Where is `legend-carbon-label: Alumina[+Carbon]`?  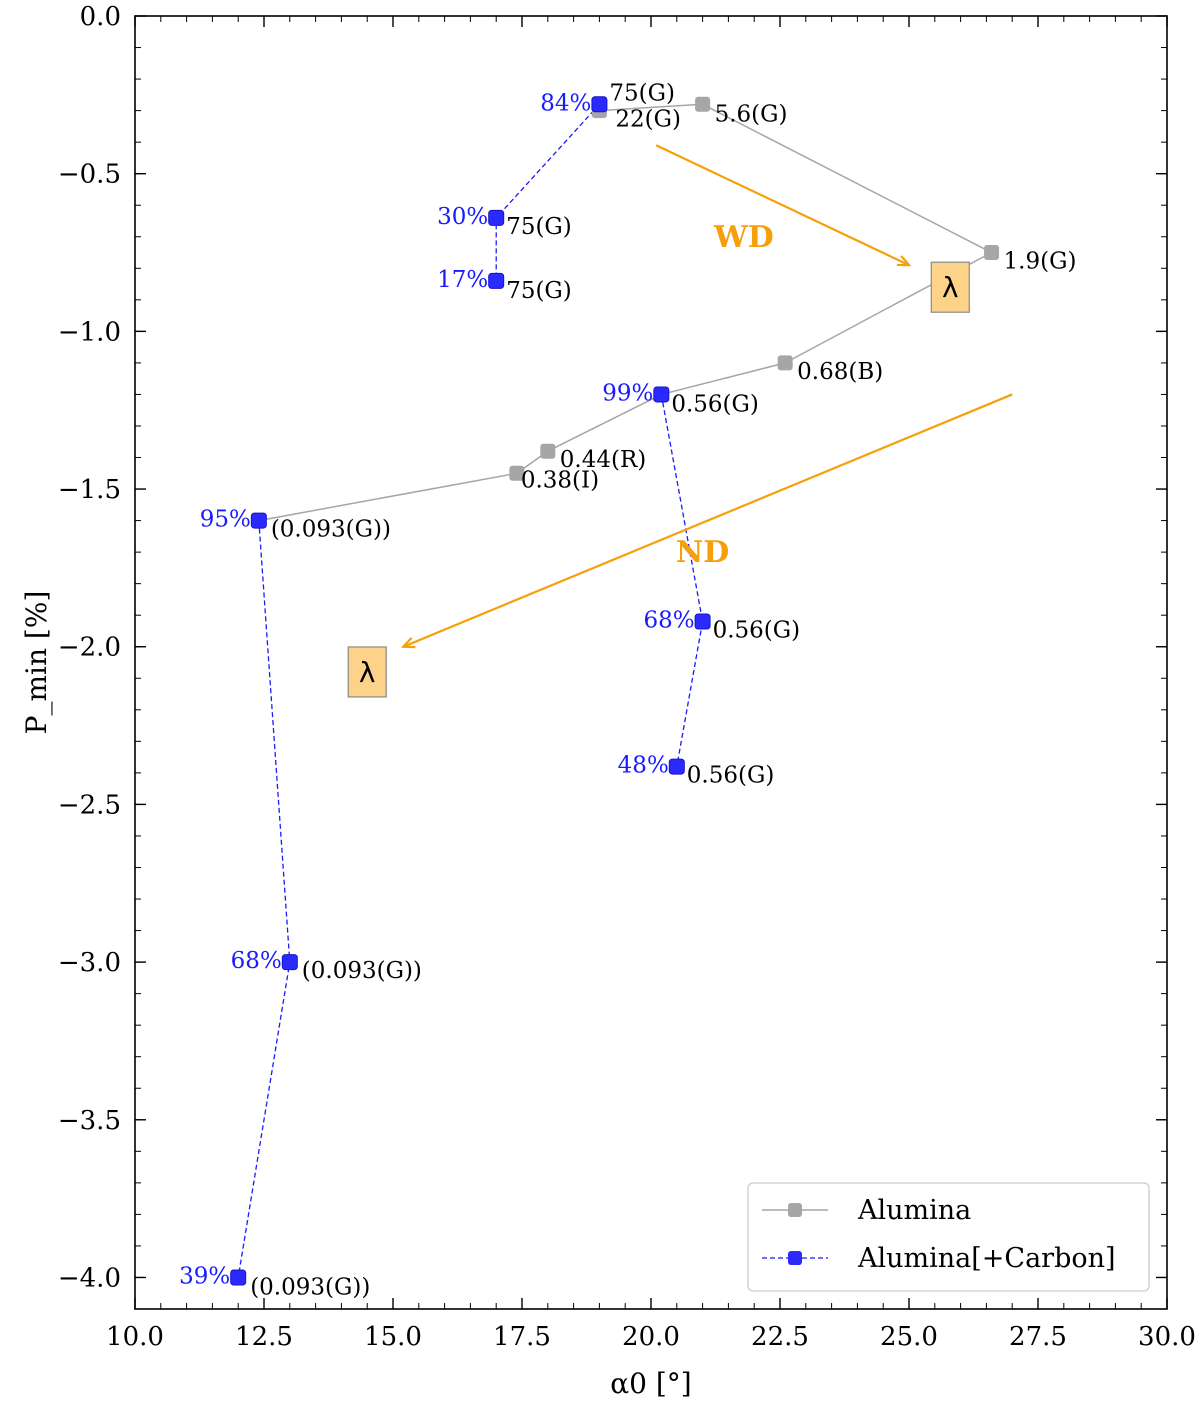 legend-carbon-label: Alumina[+Carbon] is located at coordinates (986, 1258).